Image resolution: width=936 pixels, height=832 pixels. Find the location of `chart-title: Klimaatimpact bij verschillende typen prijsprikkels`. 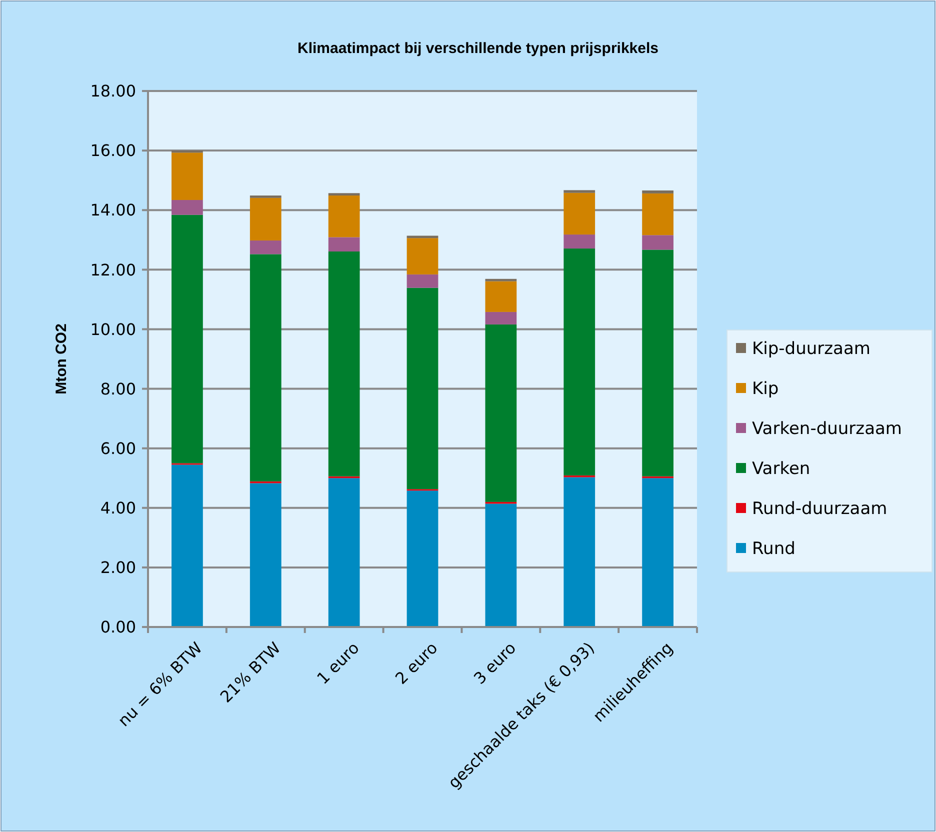

chart-title: Klimaatimpact bij verschillende typen prijsprikkels is located at coordinates (478, 48).